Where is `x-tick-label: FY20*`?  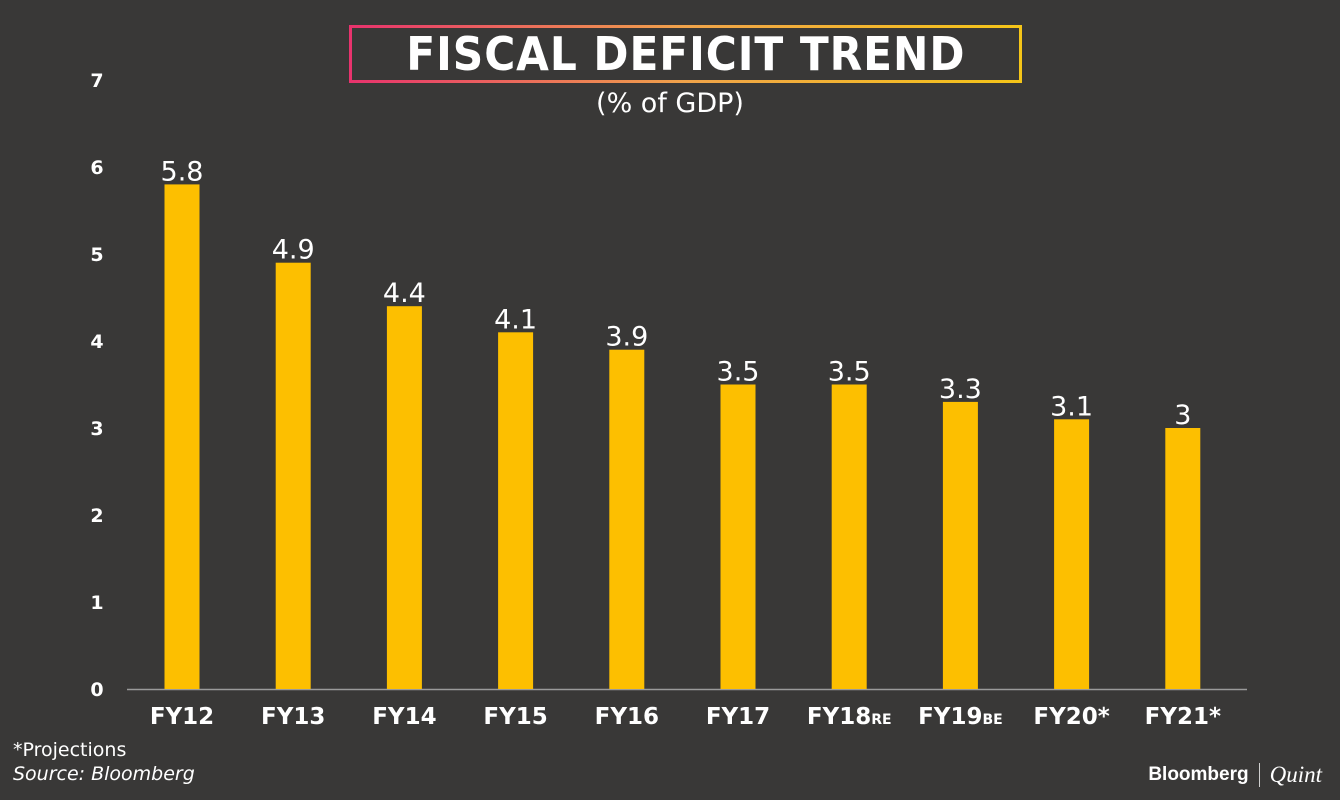
x-tick-label: FY20* is located at coordinates (1071, 717).